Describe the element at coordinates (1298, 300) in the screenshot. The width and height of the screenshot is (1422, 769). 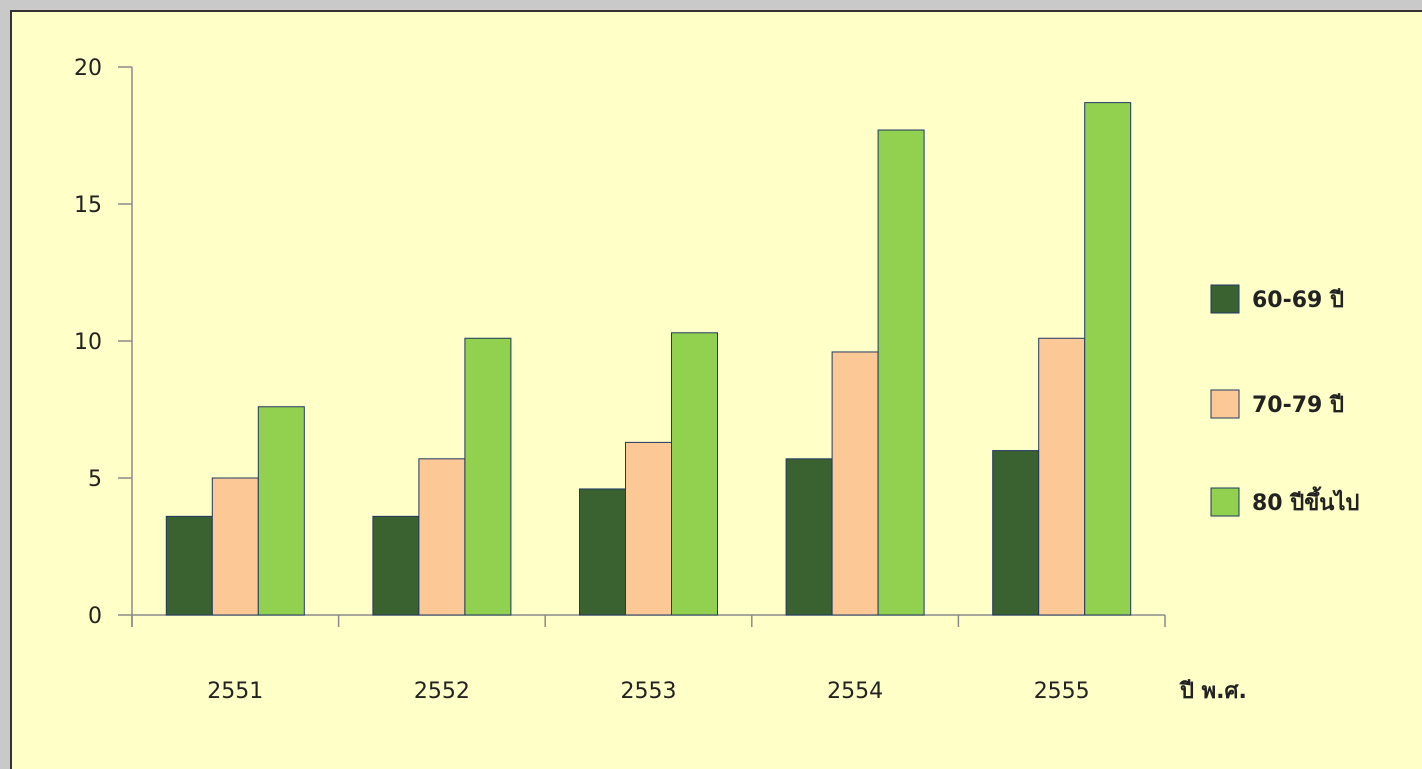
I see `legend-label: 60-69 ปี` at that location.